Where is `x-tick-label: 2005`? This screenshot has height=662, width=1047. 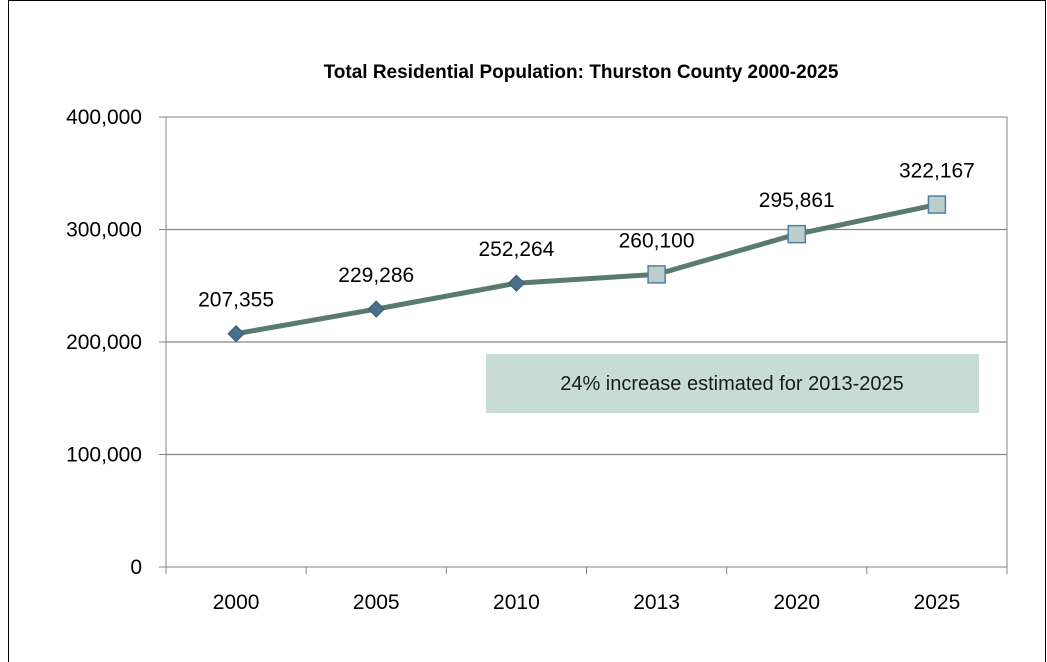
x-tick-label: 2005 is located at coordinates (376, 602).